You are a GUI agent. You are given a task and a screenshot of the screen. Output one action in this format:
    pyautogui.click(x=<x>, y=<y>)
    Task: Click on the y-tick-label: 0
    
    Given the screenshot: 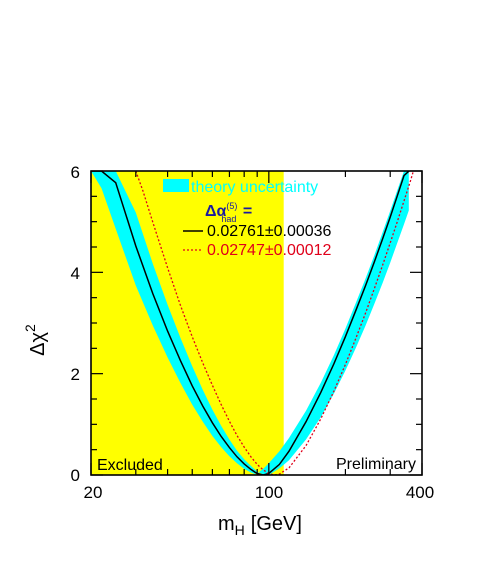 What is the action you would take?
    pyautogui.click(x=75, y=475)
    